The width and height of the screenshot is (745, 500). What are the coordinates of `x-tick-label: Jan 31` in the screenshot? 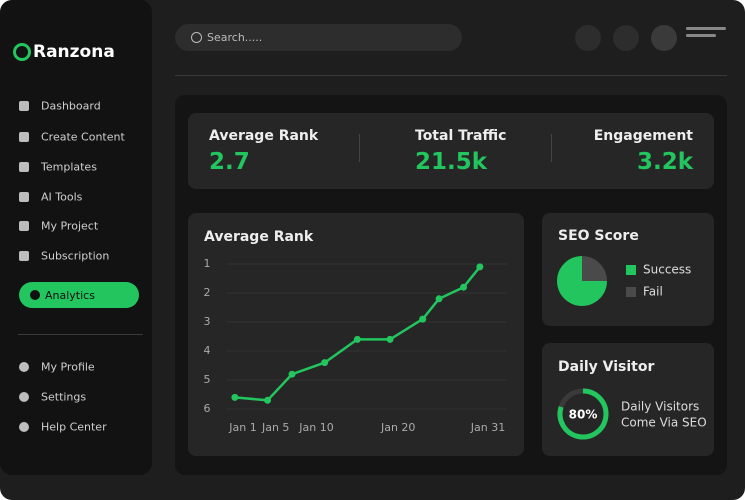 It's located at (487, 427).